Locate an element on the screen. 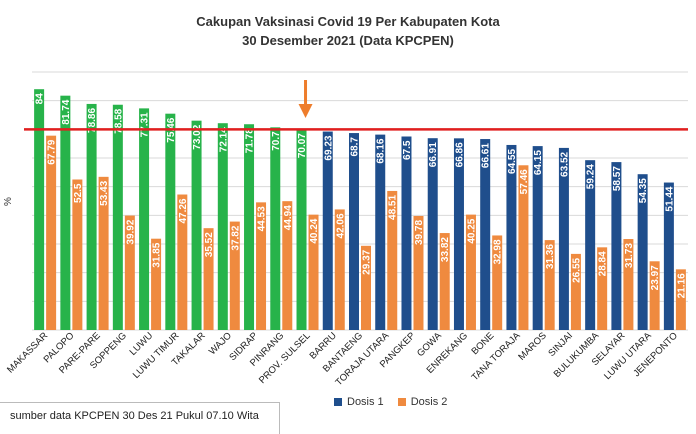 The width and height of the screenshot is (696, 434). data-label-dosis-1: 64.15 is located at coordinates (538, 162).